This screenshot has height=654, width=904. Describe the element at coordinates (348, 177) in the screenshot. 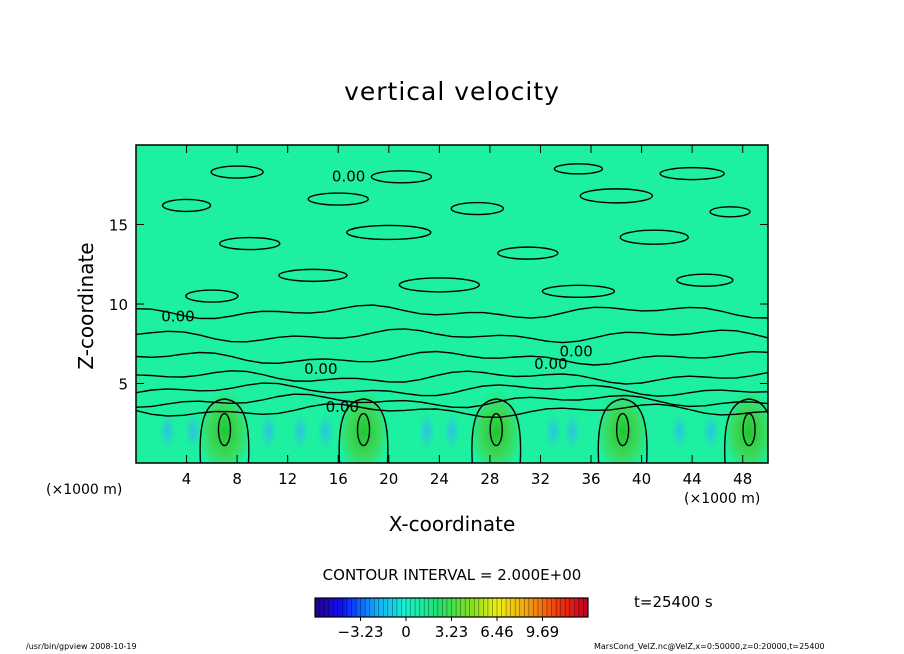

I see `contour-label-1: 0.00` at that location.